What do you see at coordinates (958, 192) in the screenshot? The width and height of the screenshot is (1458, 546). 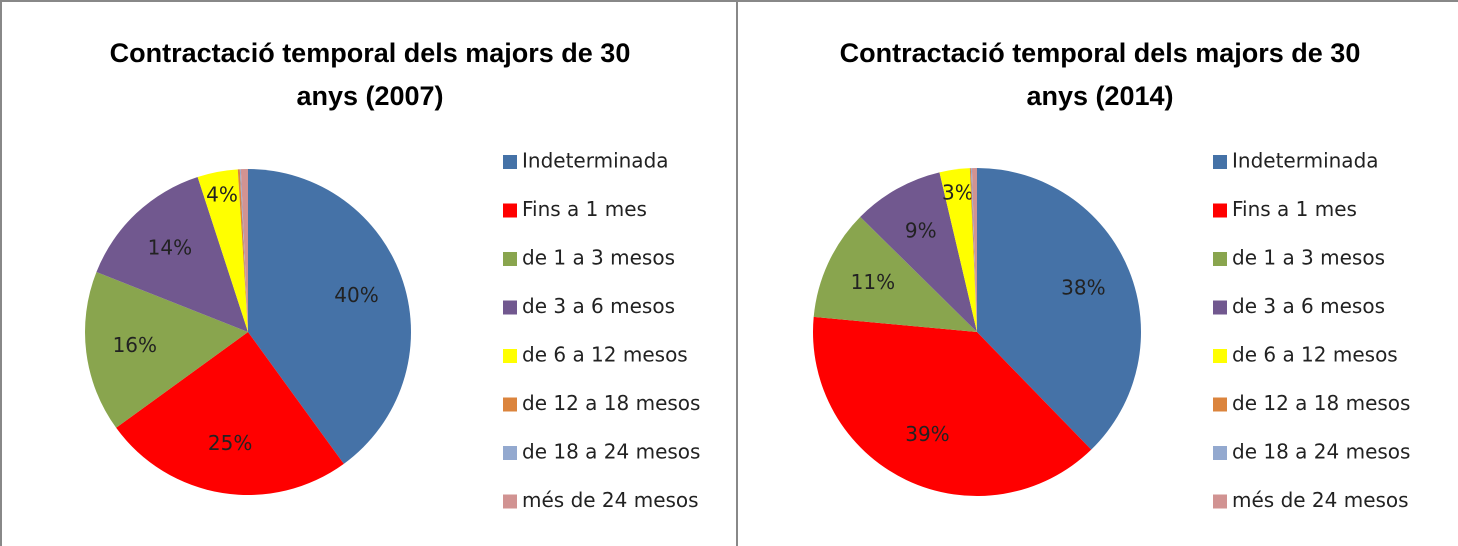 I see `data-label: 3%` at bounding box center [958, 192].